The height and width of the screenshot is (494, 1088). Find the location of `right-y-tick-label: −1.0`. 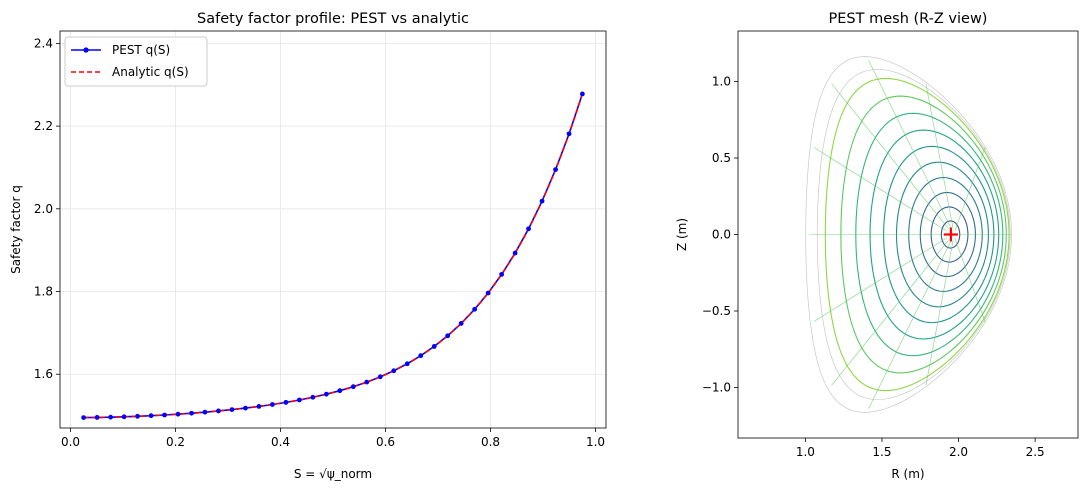

right-y-tick-label: −1.0 is located at coordinates (716, 388).